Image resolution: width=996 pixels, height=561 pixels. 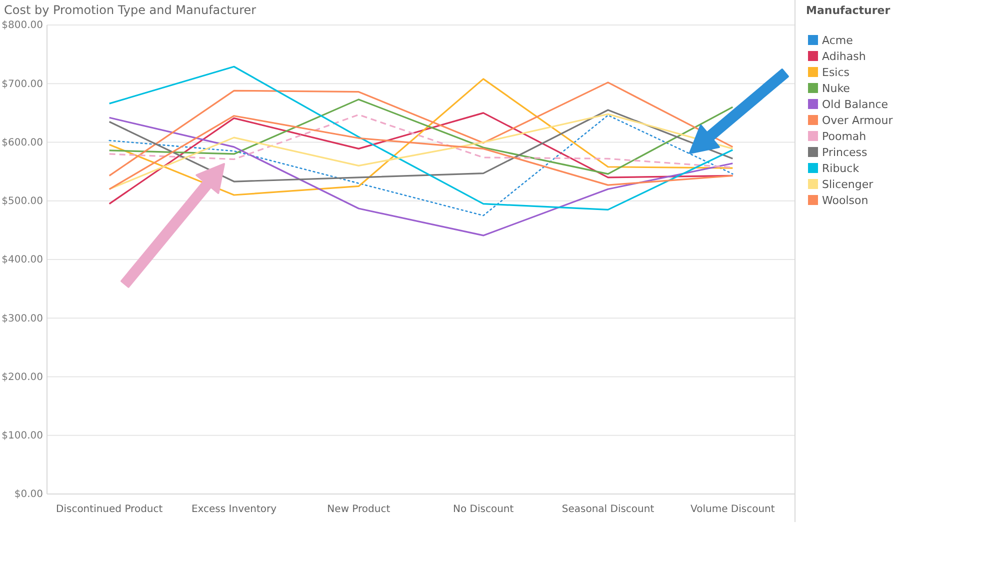 I want to click on y-tick-label: $200.00, so click(x=22, y=377).